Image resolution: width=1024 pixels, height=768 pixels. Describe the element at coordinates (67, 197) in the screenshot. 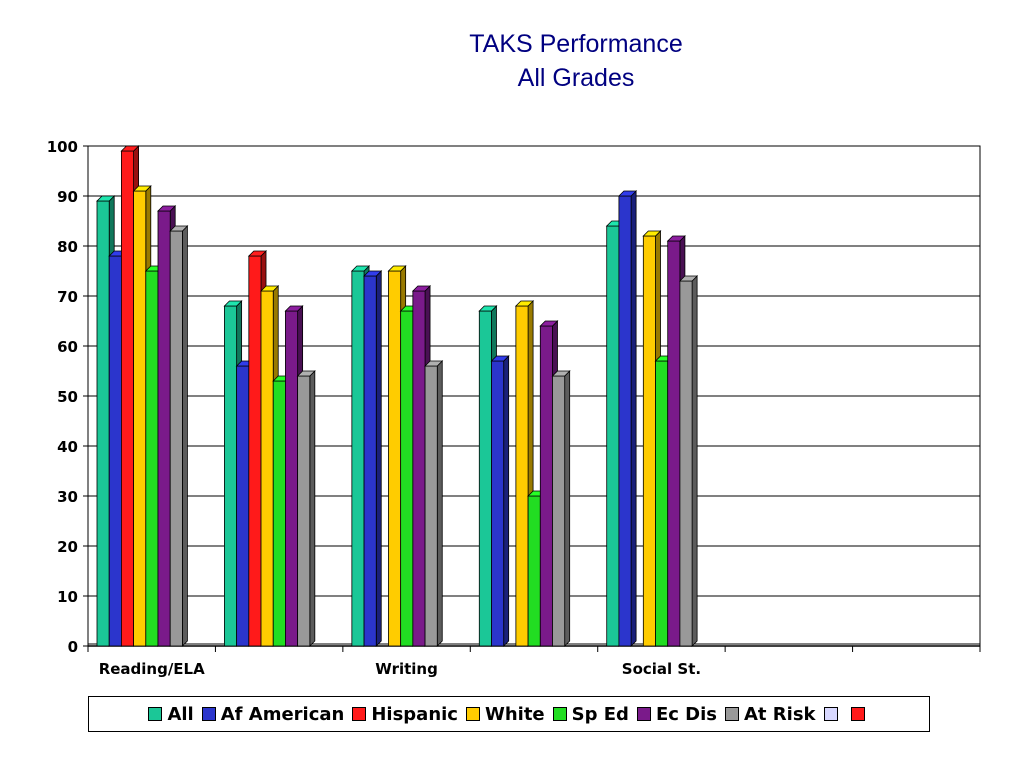

I see `y-tick-label: 90` at that location.